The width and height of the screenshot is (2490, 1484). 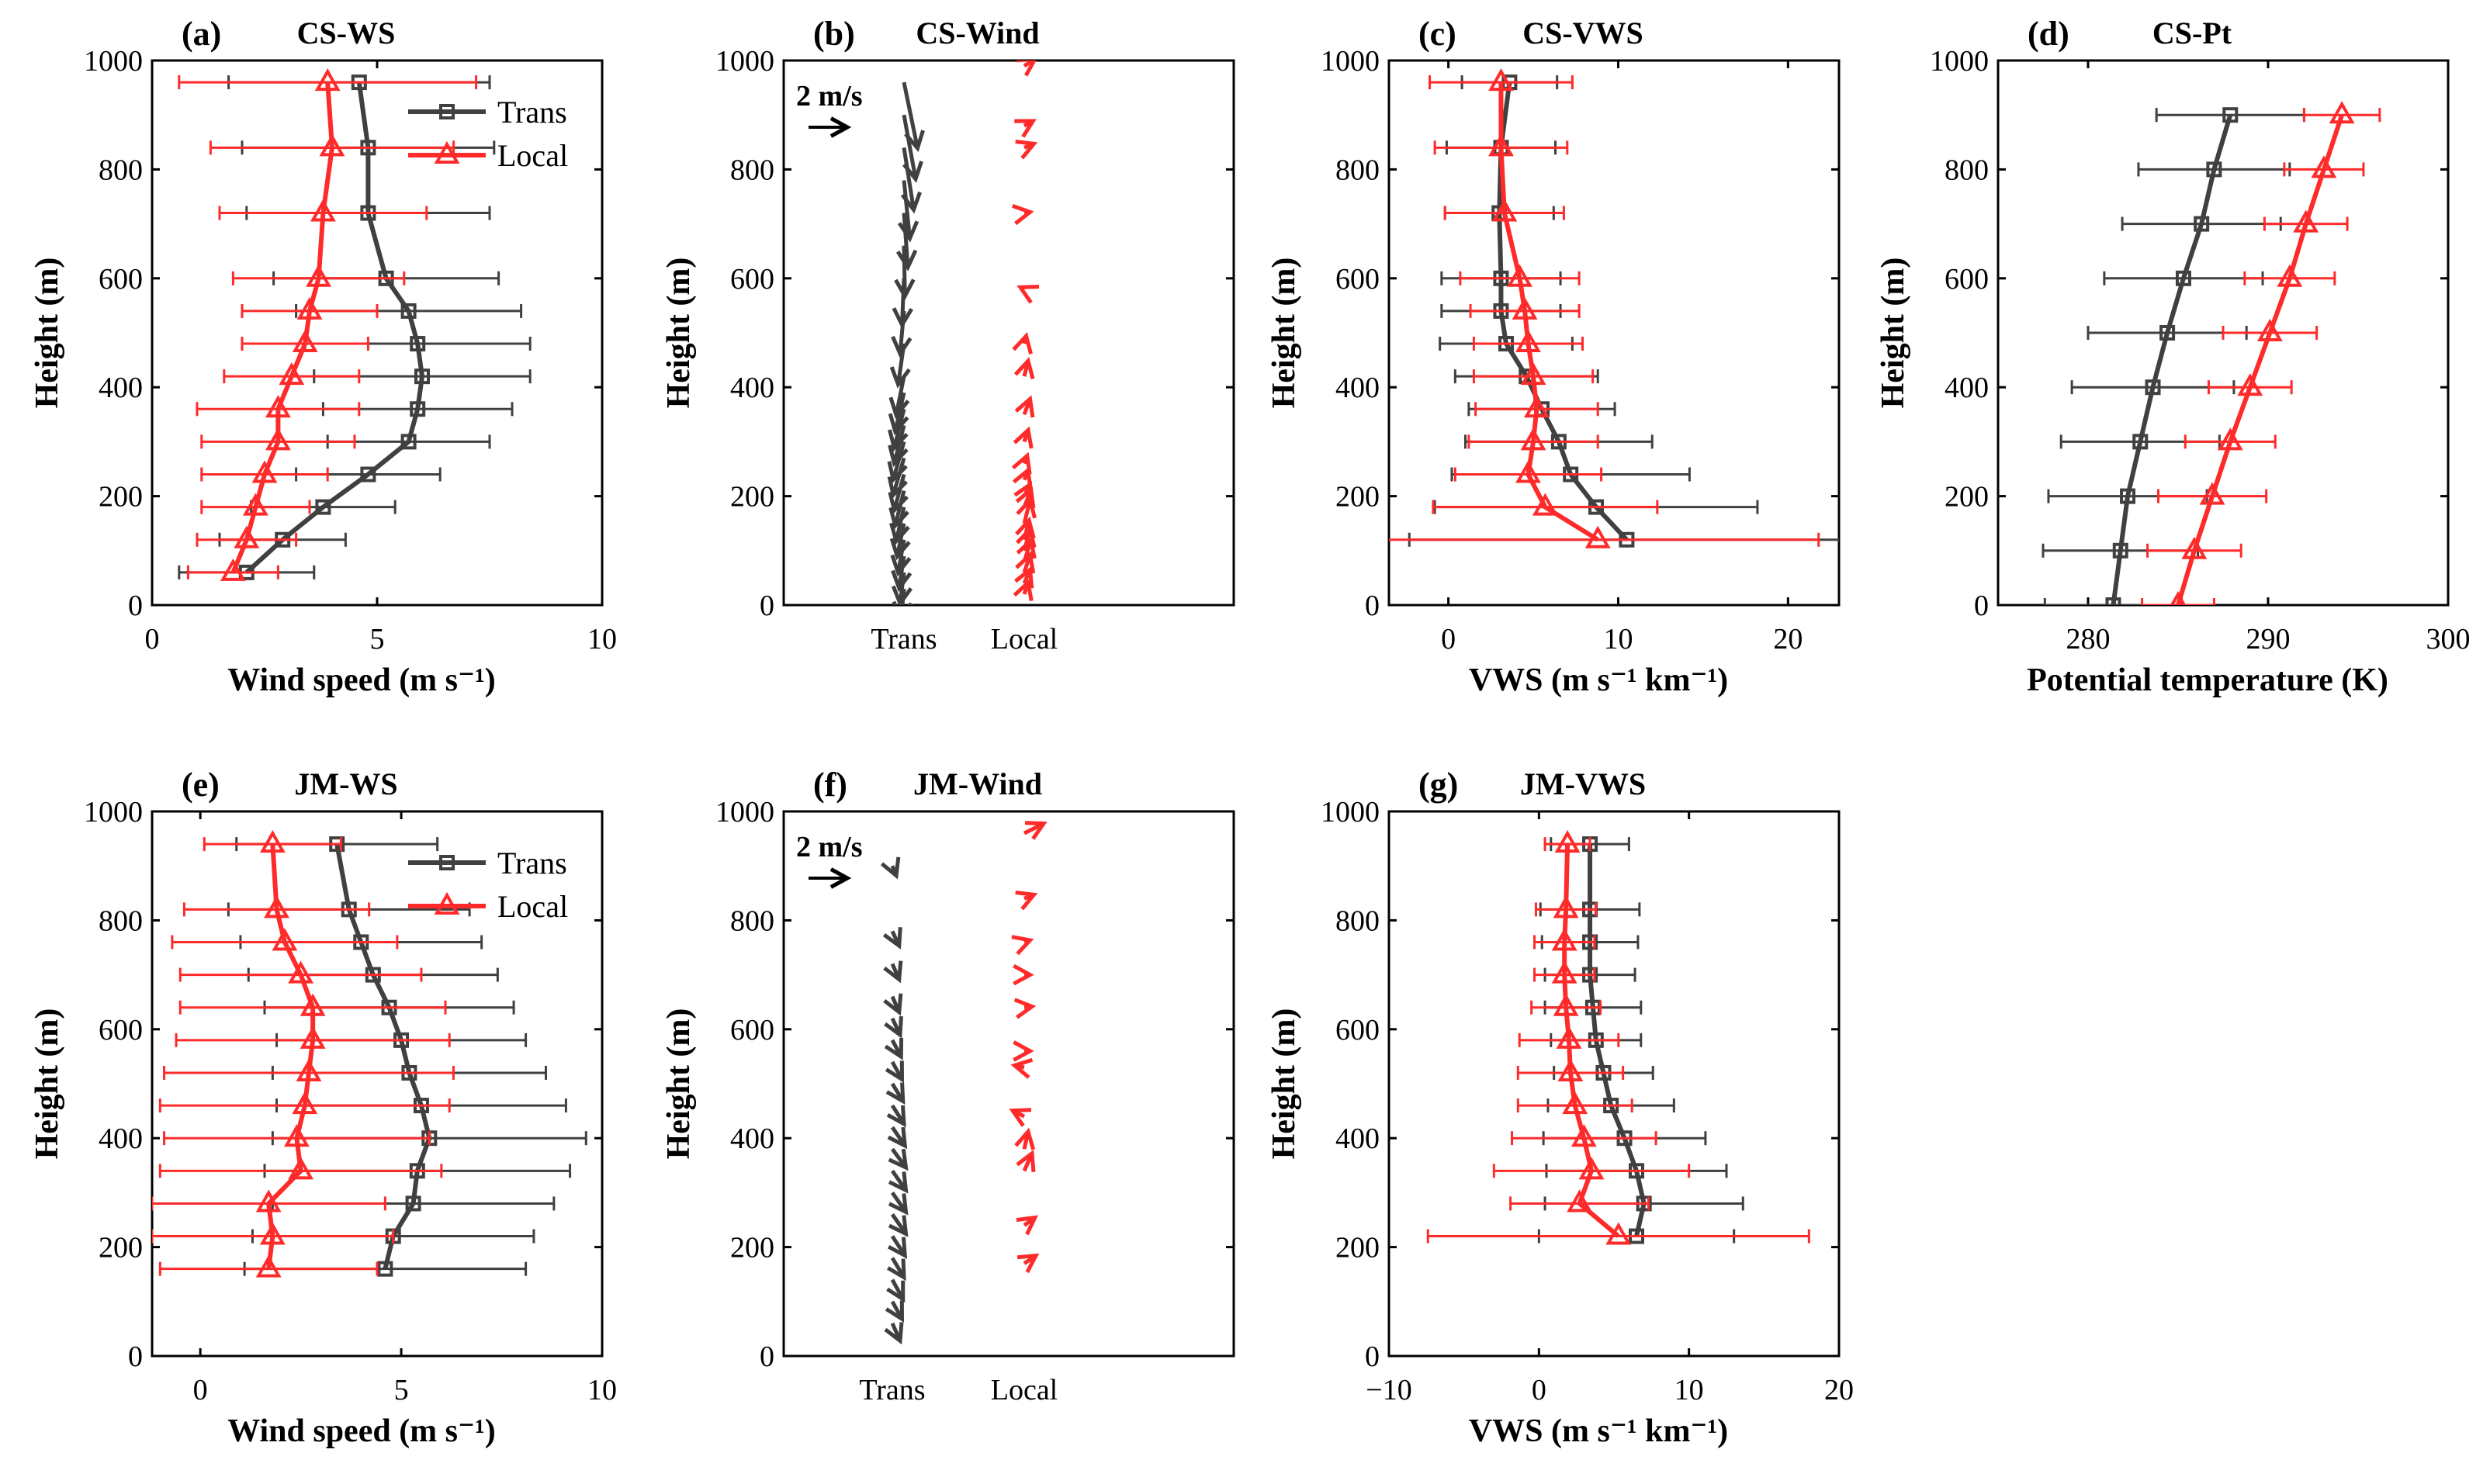 I want to click on axes-frame, so click(x=377, y=1084).